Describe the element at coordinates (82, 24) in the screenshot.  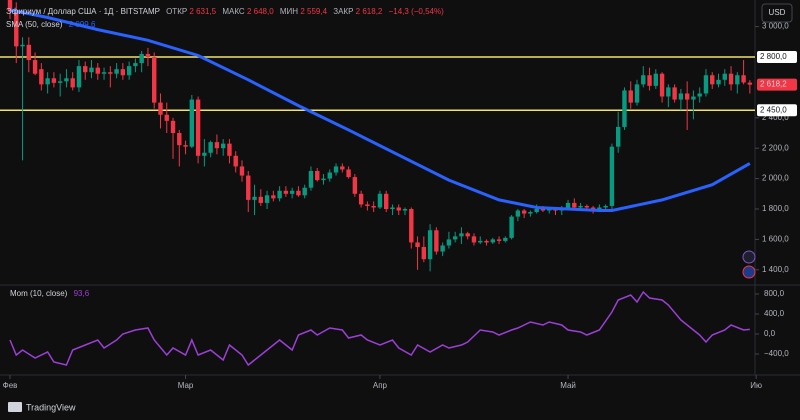
I see `sma-value: 2 099,6` at that location.